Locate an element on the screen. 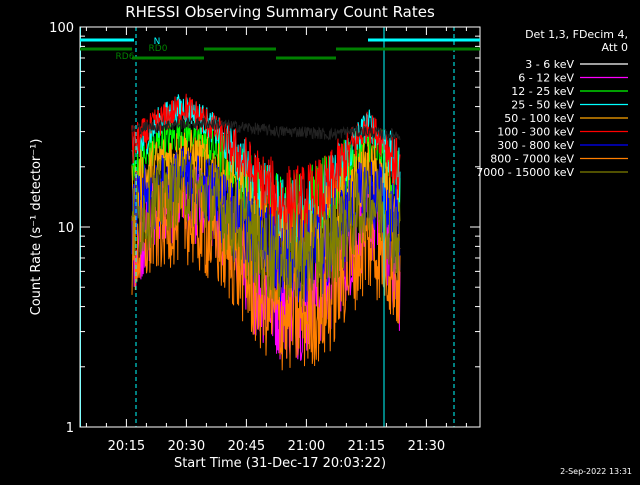 The image size is (640, 485). x-axis-label: Start Time (31-Dec-17 20:03:22) is located at coordinates (280, 463).